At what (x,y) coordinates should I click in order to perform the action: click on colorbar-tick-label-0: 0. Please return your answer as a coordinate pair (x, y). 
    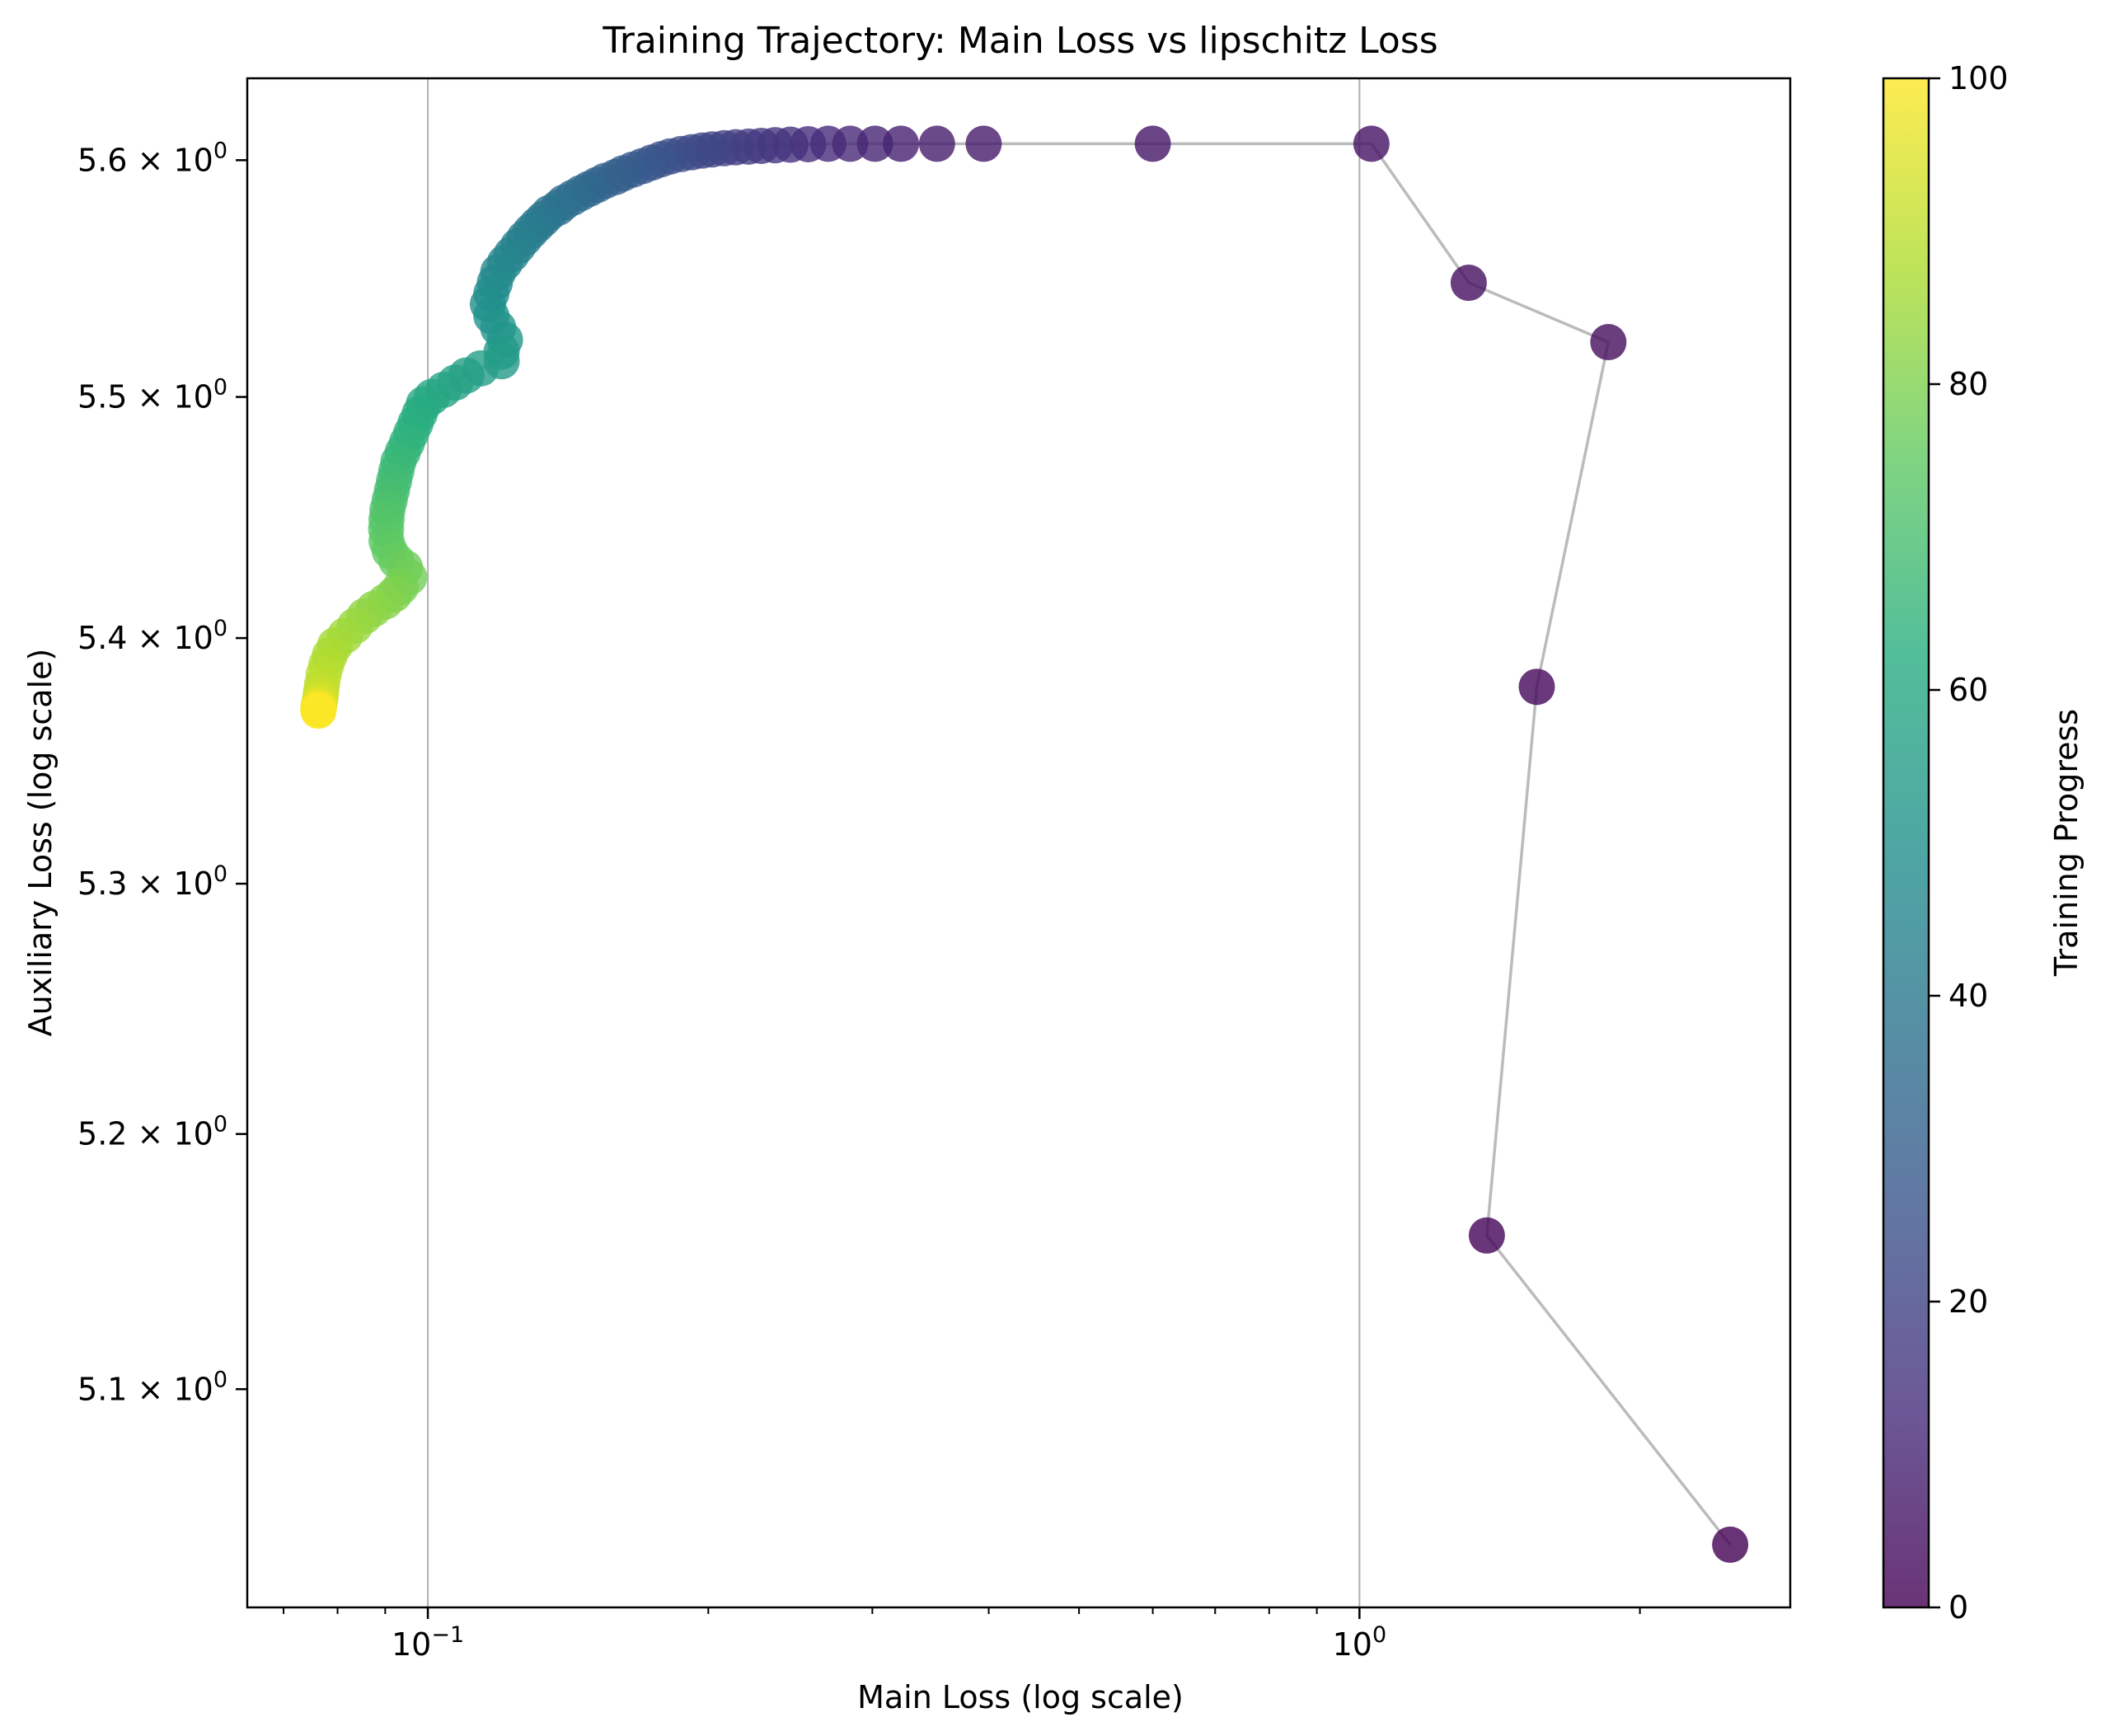
    Looking at the image, I should click on (1959, 1607).